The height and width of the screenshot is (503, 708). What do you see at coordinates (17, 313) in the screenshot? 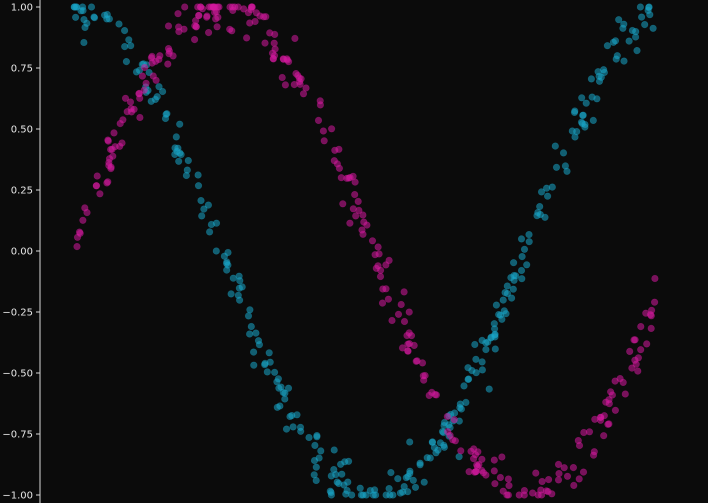
I see `y-tick-label: −0.25` at bounding box center [17, 313].